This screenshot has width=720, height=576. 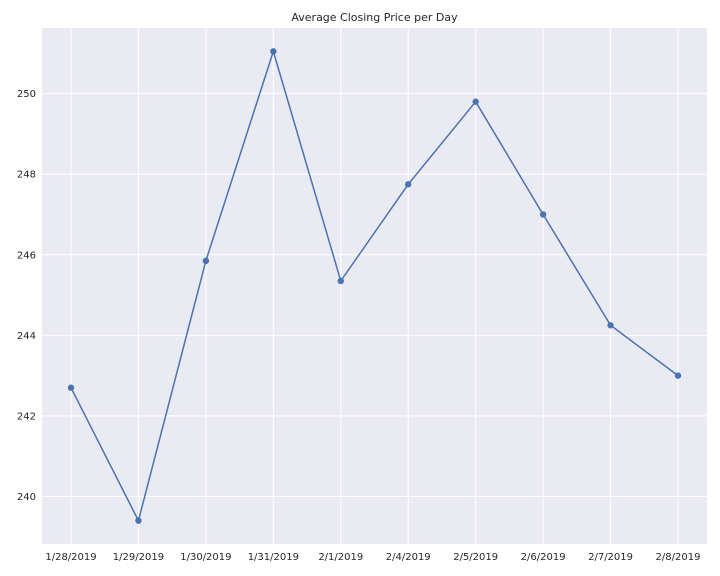 What do you see at coordinates (408, 557) in the screenshot?
I see `x-tick-label: 2/4/2019` at bounding box center [408, 557].